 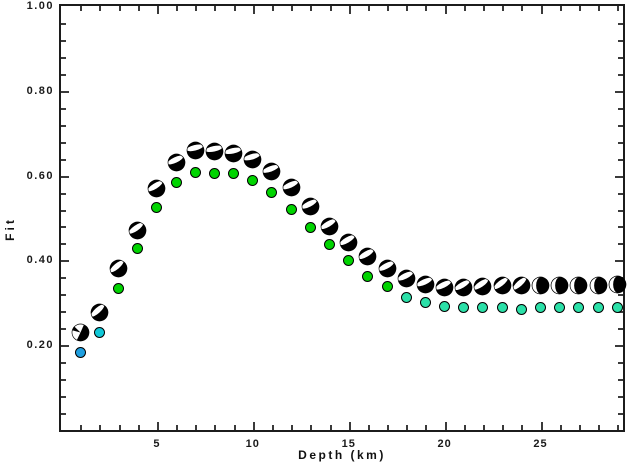 I want to click on x-tick-label: 15, so click(x=348, y=444).